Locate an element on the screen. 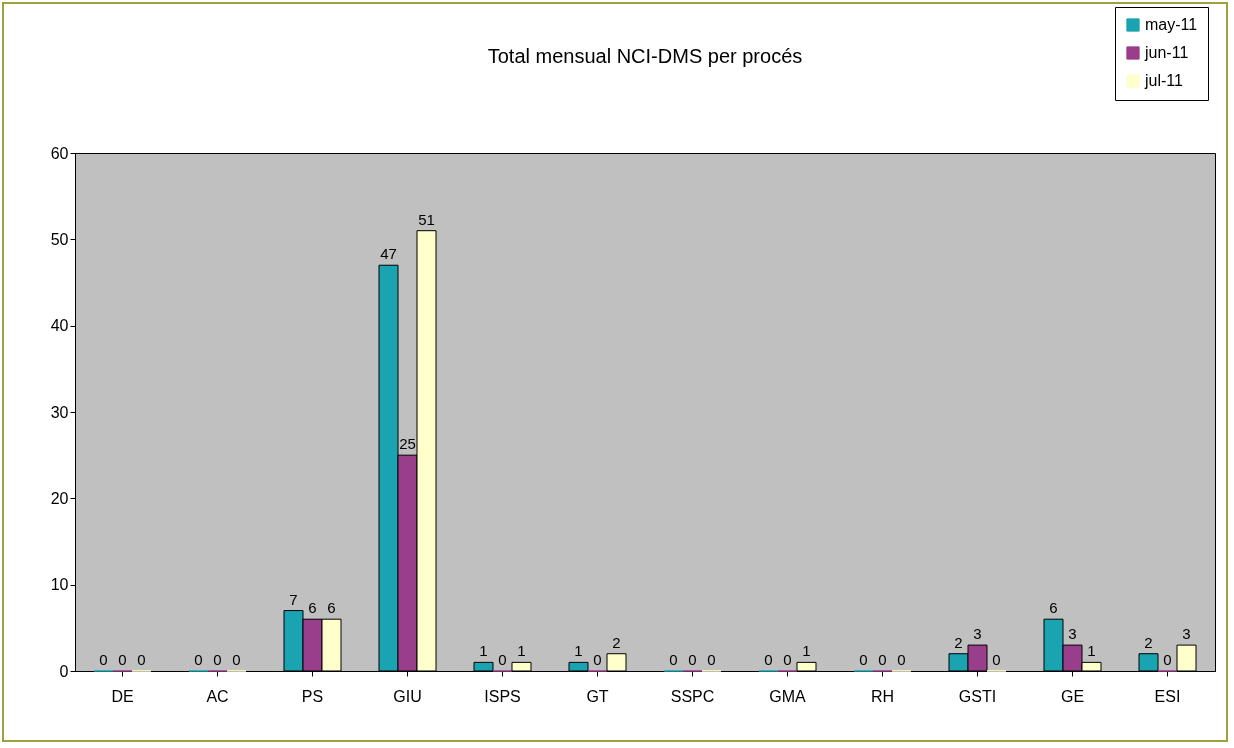 Image resolution: width=1234 pixels, height=748 pixels. x-tick-label: PS is located at coordinates (312, 696).